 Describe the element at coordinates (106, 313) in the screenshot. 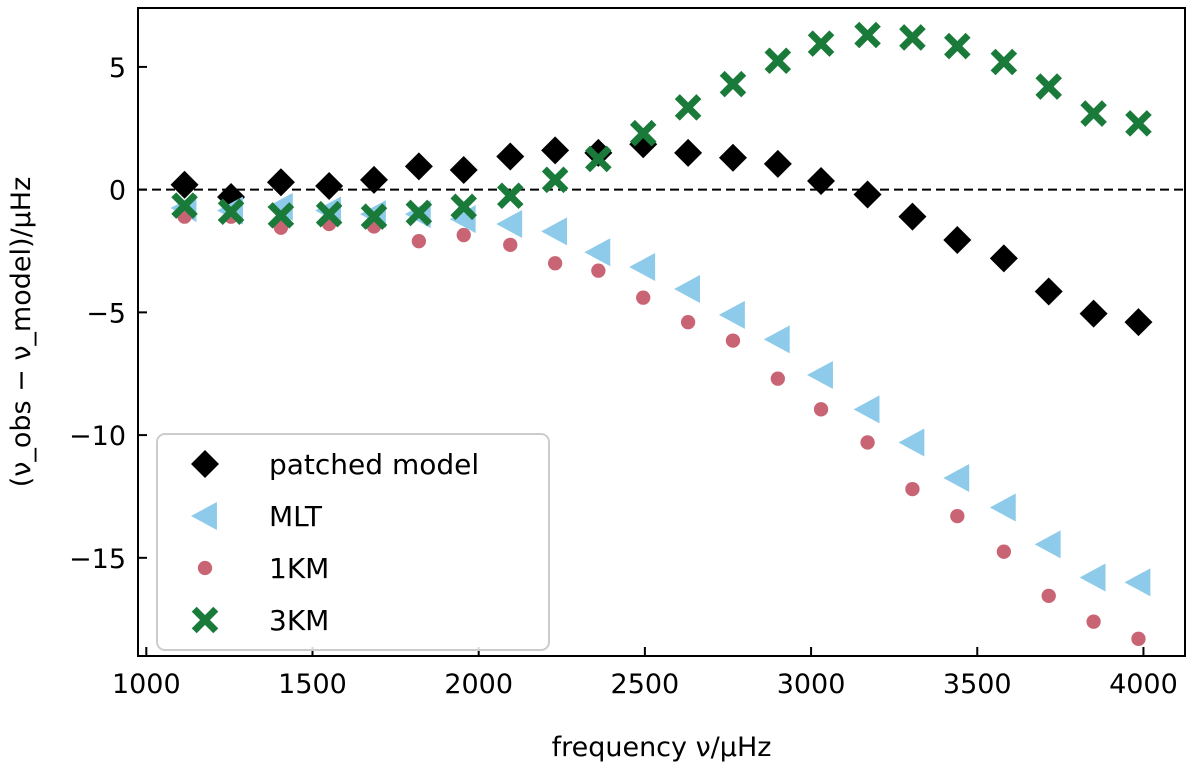

I see `y-tick-label: −5` at that location.